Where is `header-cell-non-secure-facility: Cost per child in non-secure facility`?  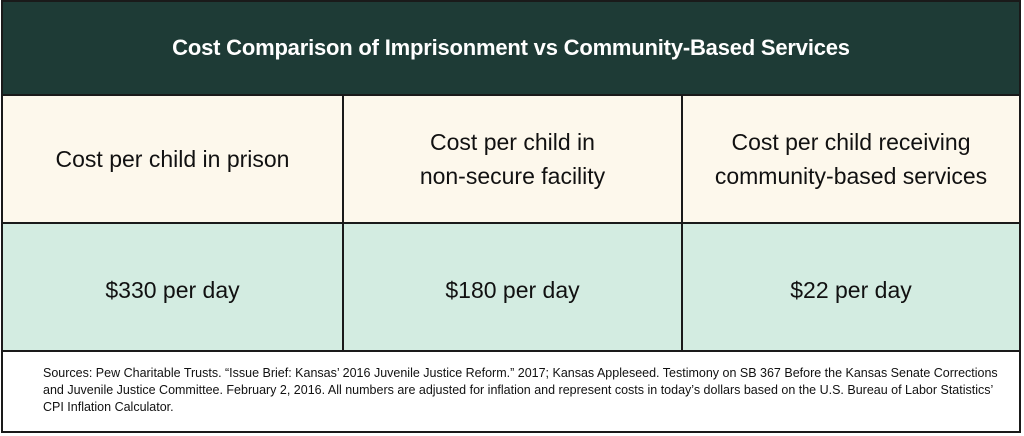 header-cell-non-secure-facility: Cost per child in non-secure facility is located at coordinates (511, 159).